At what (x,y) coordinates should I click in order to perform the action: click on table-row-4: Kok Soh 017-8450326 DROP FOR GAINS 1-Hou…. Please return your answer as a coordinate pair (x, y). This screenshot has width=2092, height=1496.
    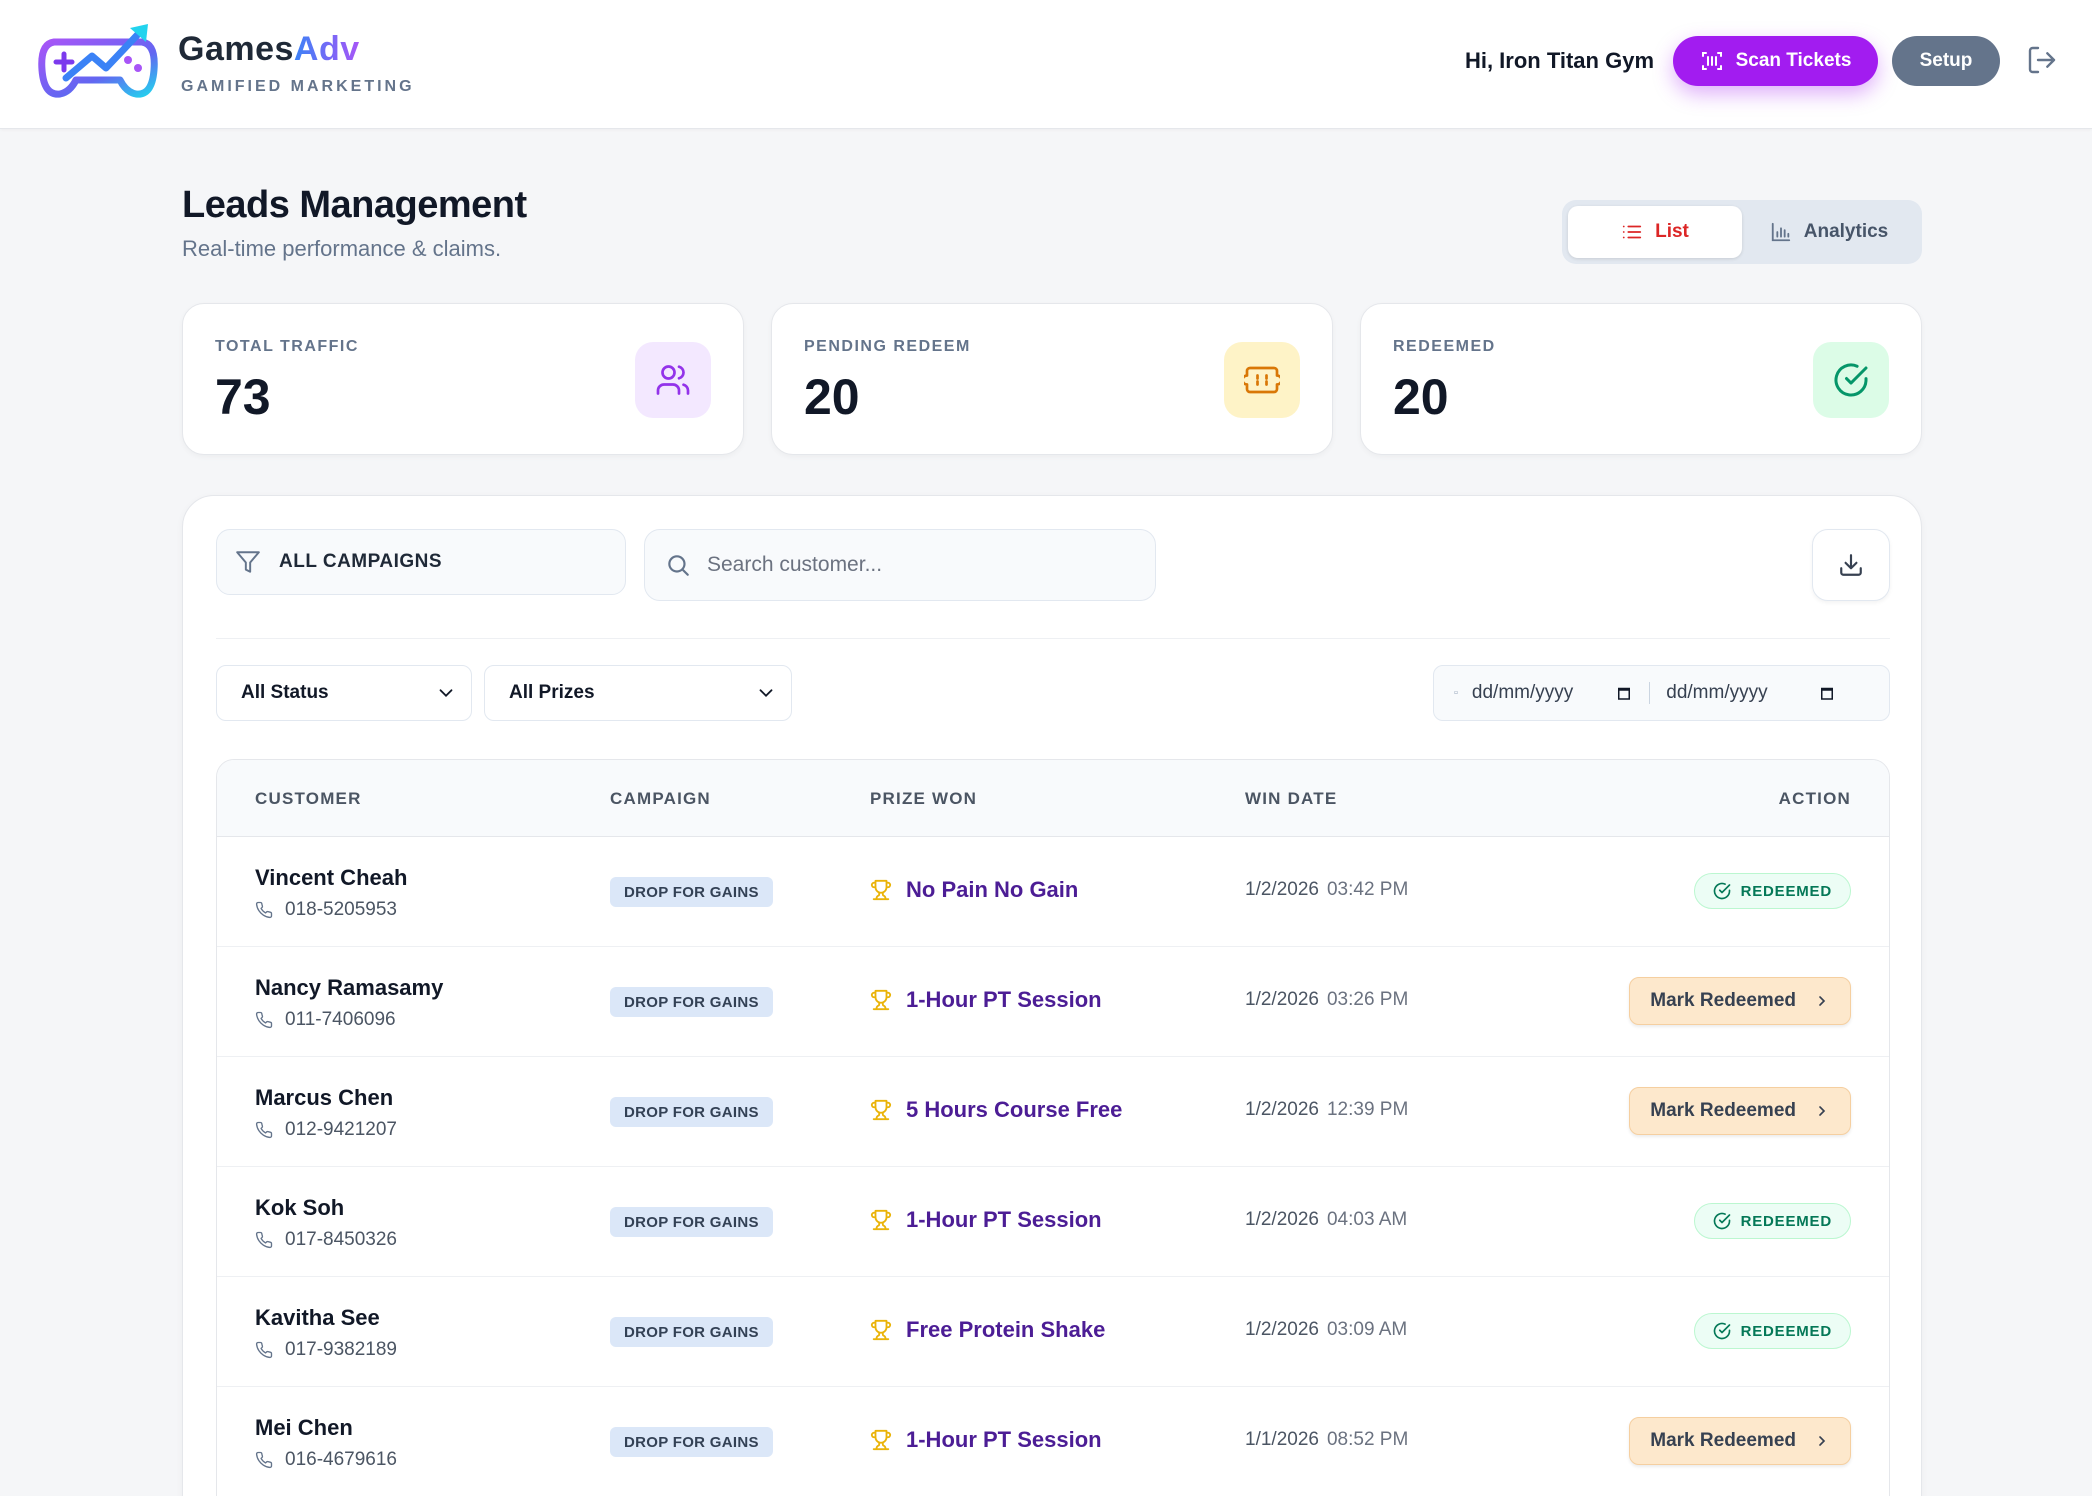
    Looking at the image, I should click on (1053, 1222).